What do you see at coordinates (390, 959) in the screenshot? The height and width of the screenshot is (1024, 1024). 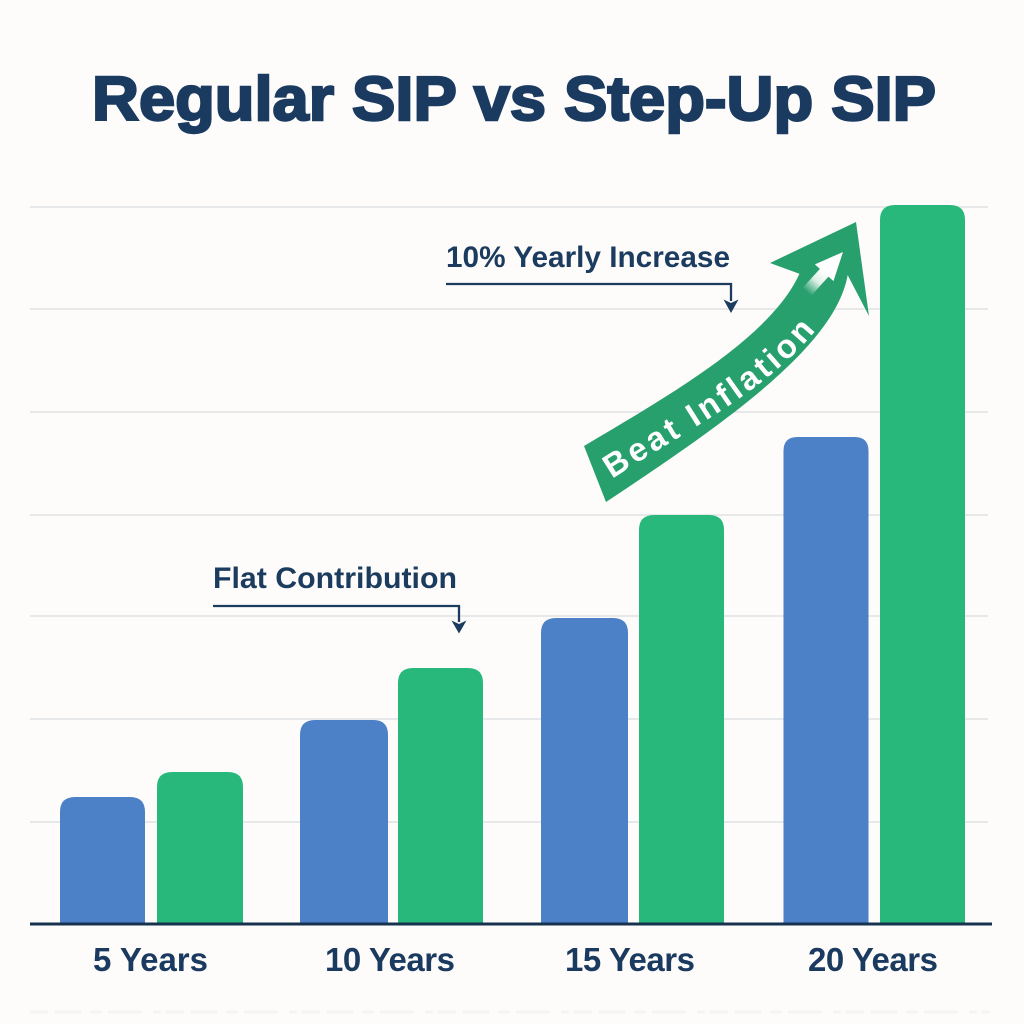 I see `svg-text: 10 Years` at bounding box center [390, 959].